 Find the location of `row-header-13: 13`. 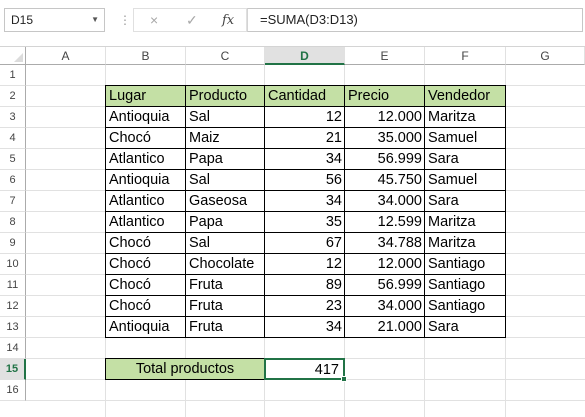

row-header-13: 13 is located at coordinates (13, 327).